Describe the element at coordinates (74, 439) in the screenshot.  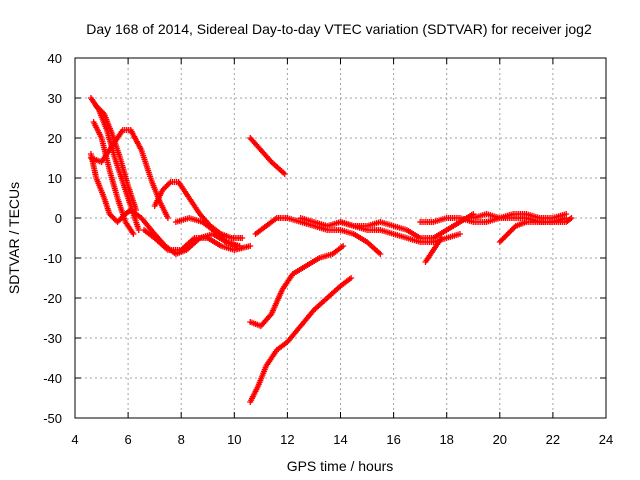
I see `x-tick-label: 4` at that location.